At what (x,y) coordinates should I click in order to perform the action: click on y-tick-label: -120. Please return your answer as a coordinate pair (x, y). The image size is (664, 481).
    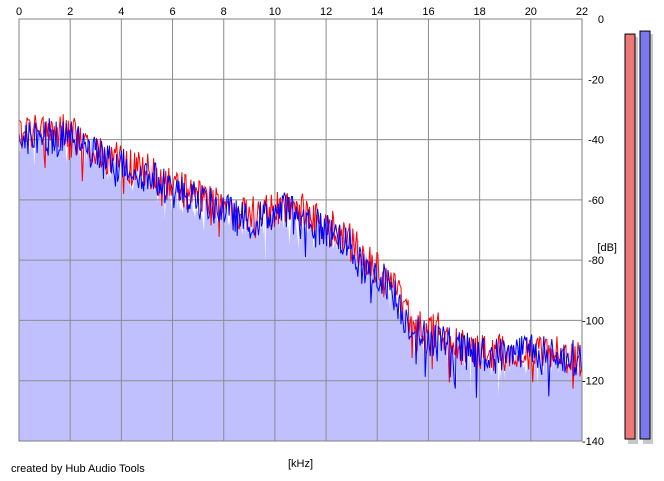
    Looking at the image, I should click on (593, 382).